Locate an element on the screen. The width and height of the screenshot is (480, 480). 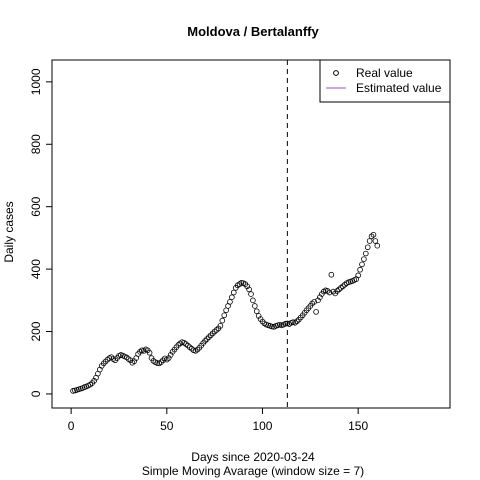
x-tick-label: 150 is located at coordinates (358, 426).